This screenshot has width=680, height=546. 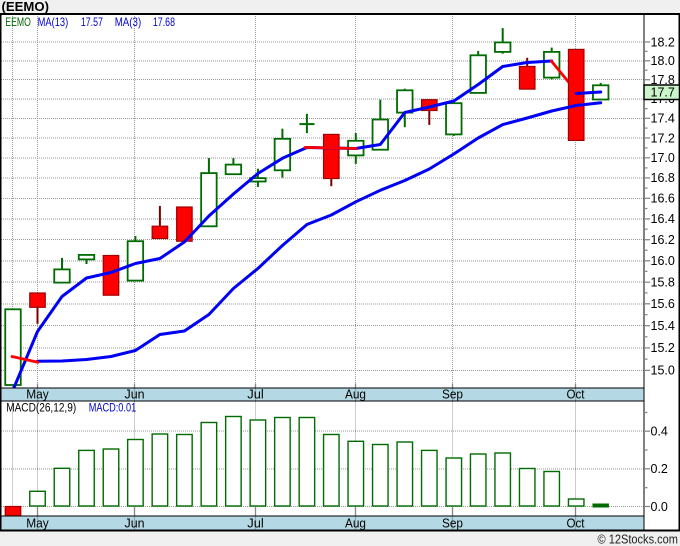 I want to click on svg-text: 17.57, so click(x=92, y=22).